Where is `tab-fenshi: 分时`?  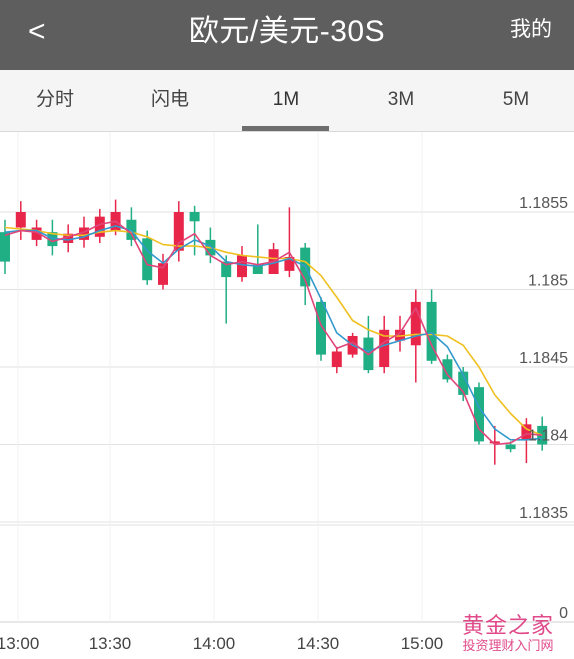
tab-fenshi: 分时 is located at coordinates (54, 99).